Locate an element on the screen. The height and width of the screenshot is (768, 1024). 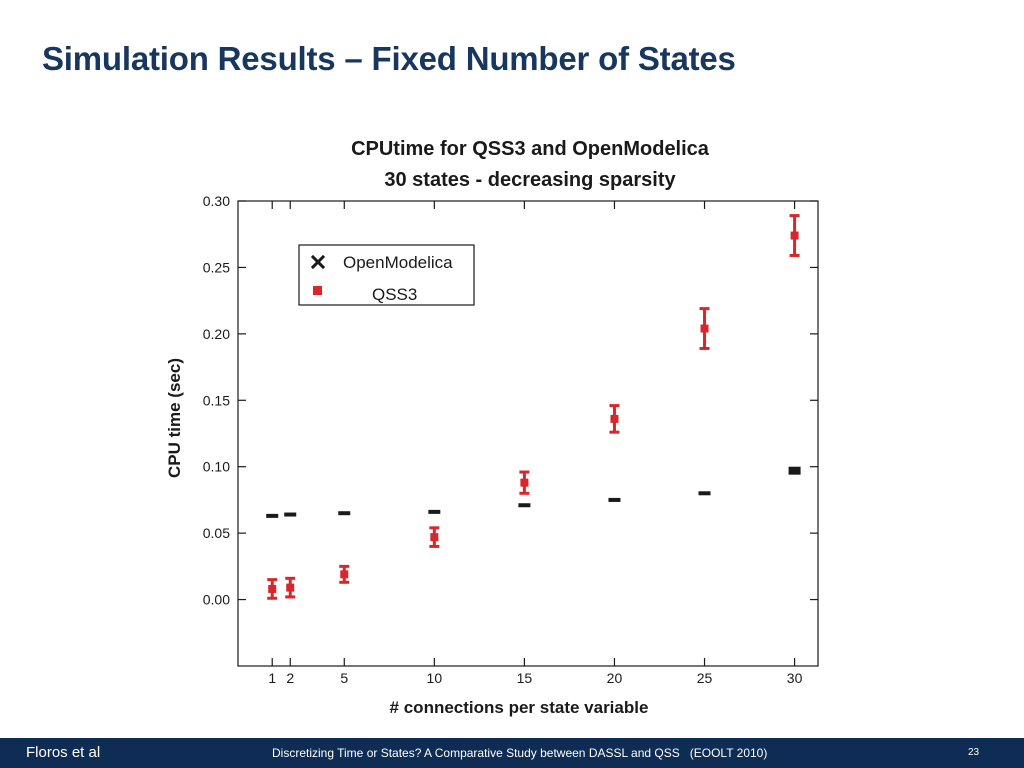
y-tick-label: 0.20 is located at coordinates (216, 334).